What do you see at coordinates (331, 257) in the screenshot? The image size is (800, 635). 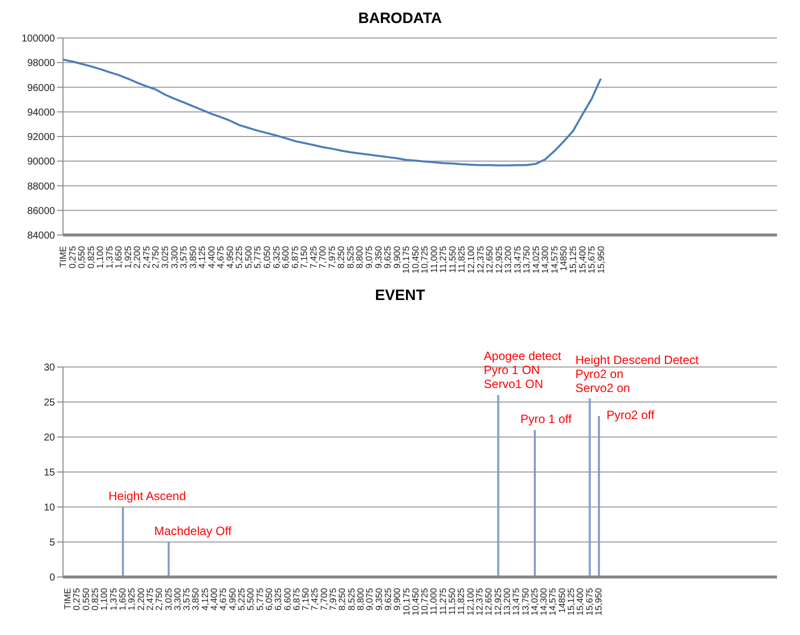 I see `x-tick-label: 7,975` at bounding box center [331, 257].